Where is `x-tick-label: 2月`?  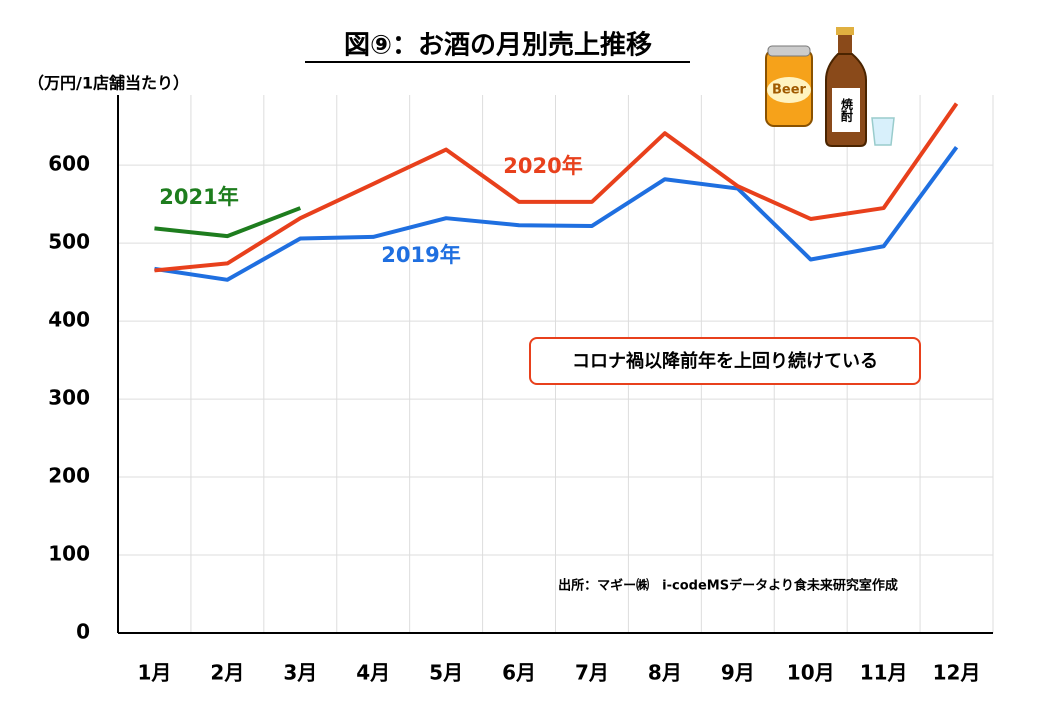
x-tick-label: 2月 is located at coordinates (227, 673).